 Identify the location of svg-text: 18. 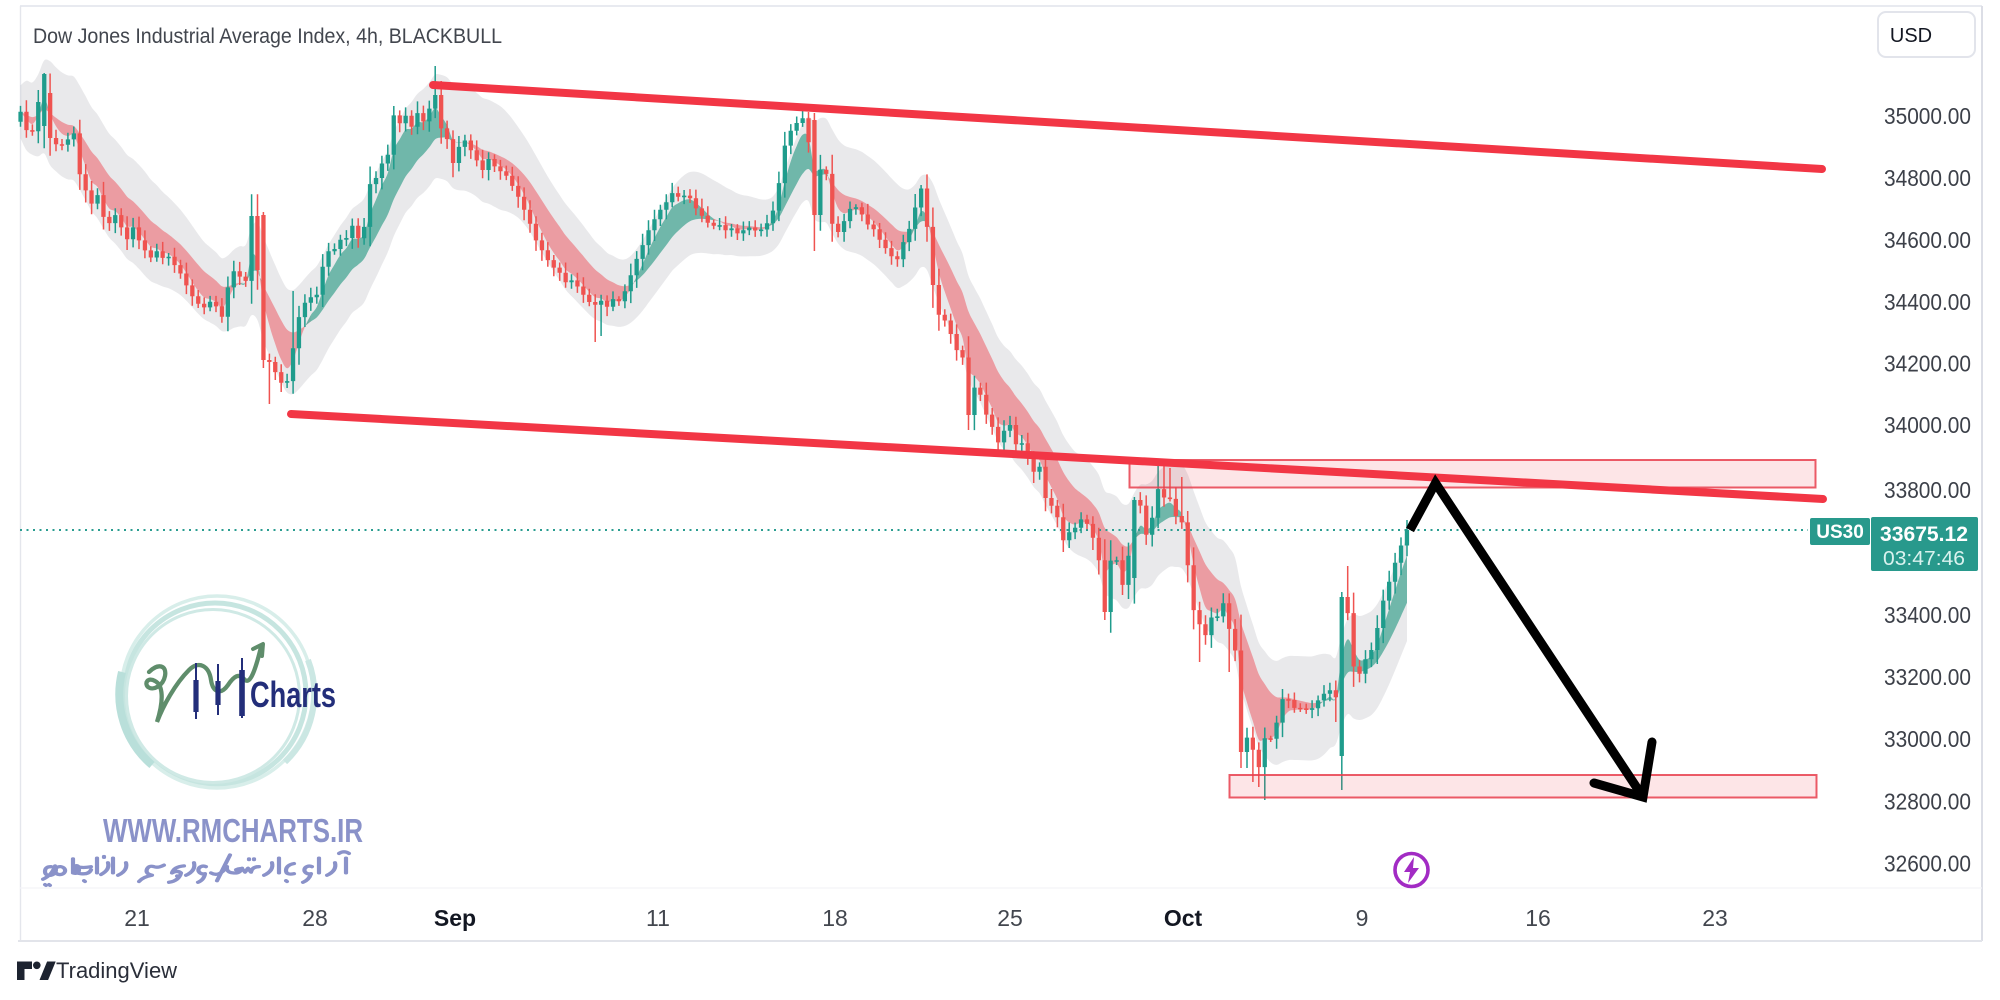
(835, 918).